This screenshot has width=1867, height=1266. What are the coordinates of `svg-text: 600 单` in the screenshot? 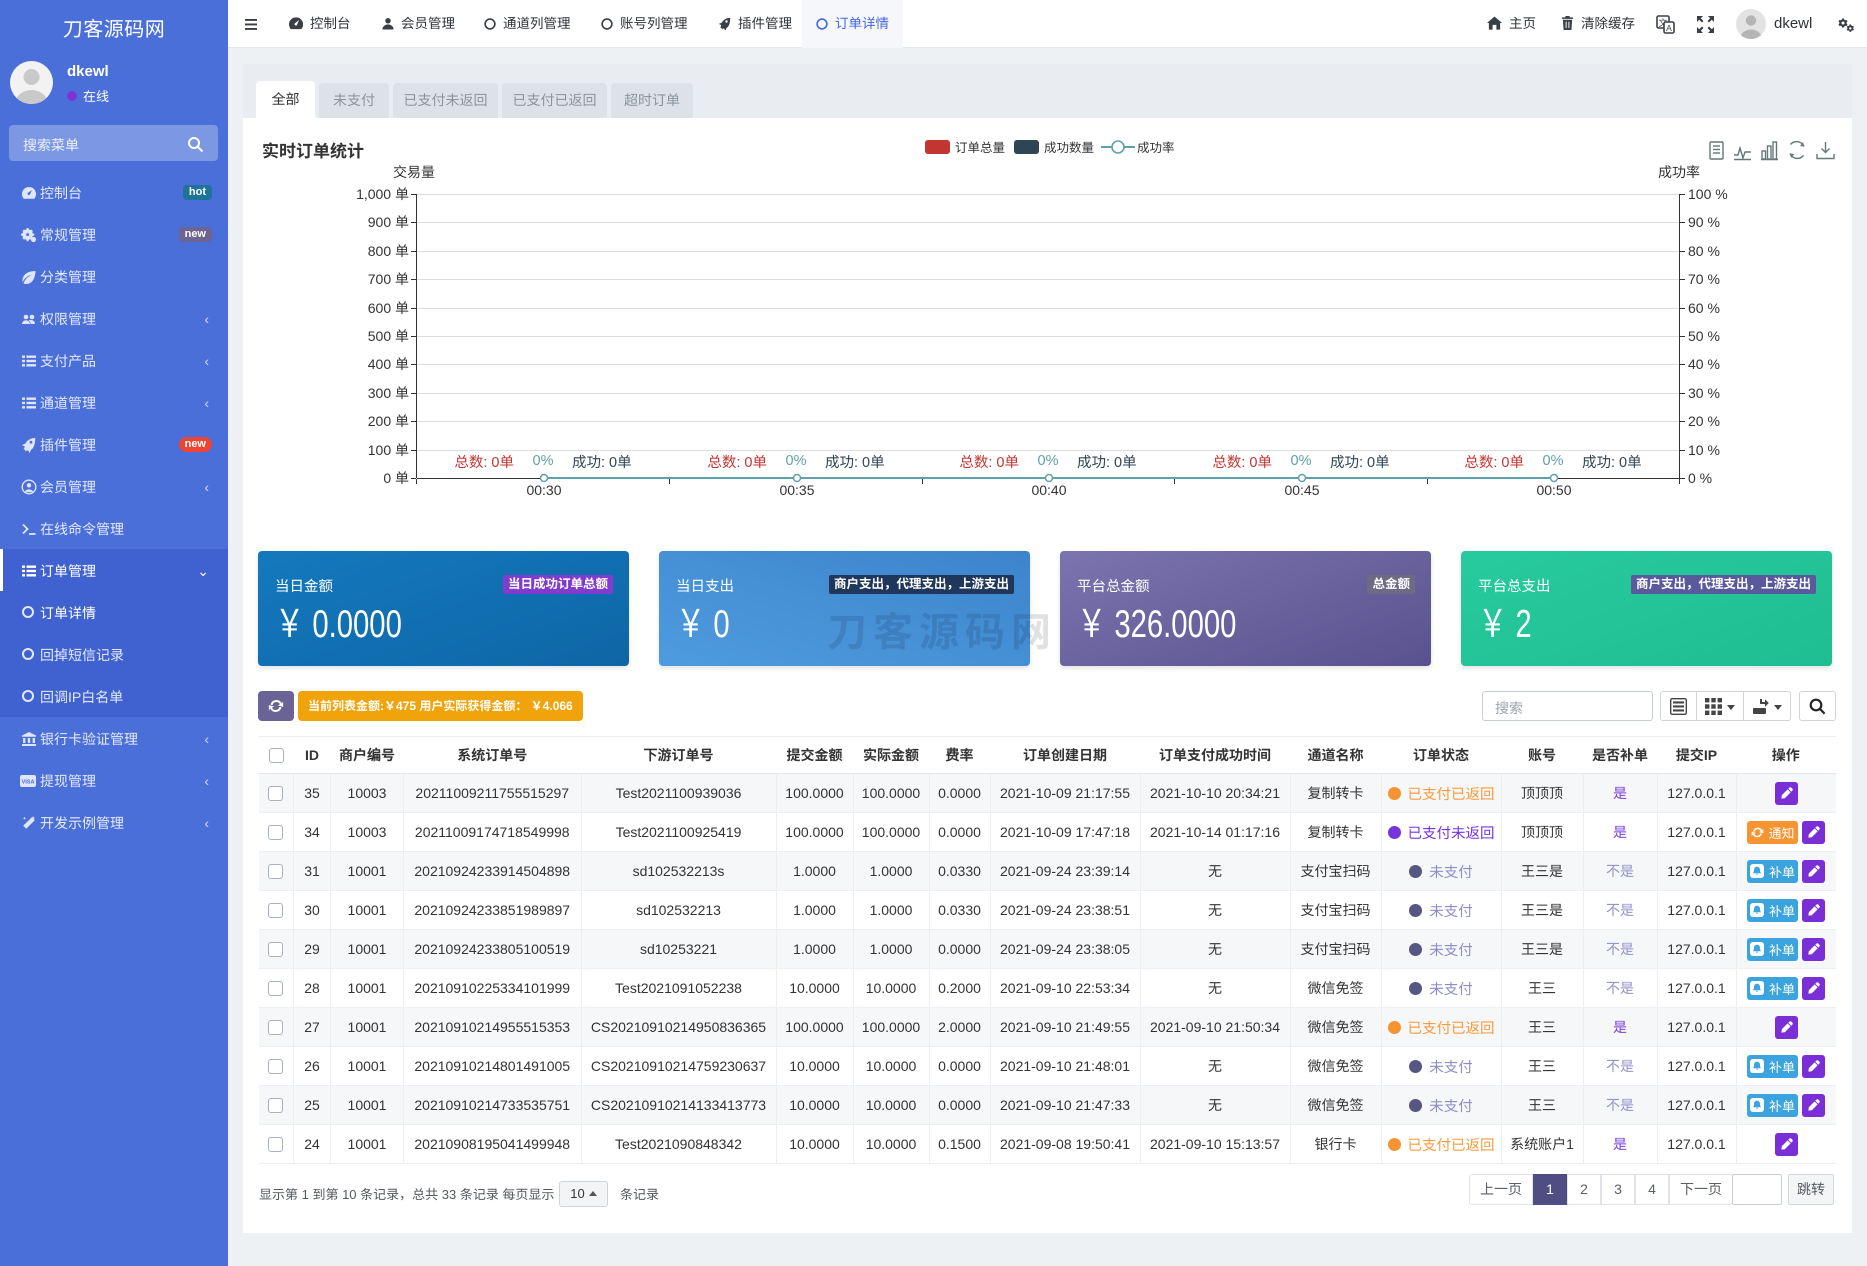 It's located at (388, 308).